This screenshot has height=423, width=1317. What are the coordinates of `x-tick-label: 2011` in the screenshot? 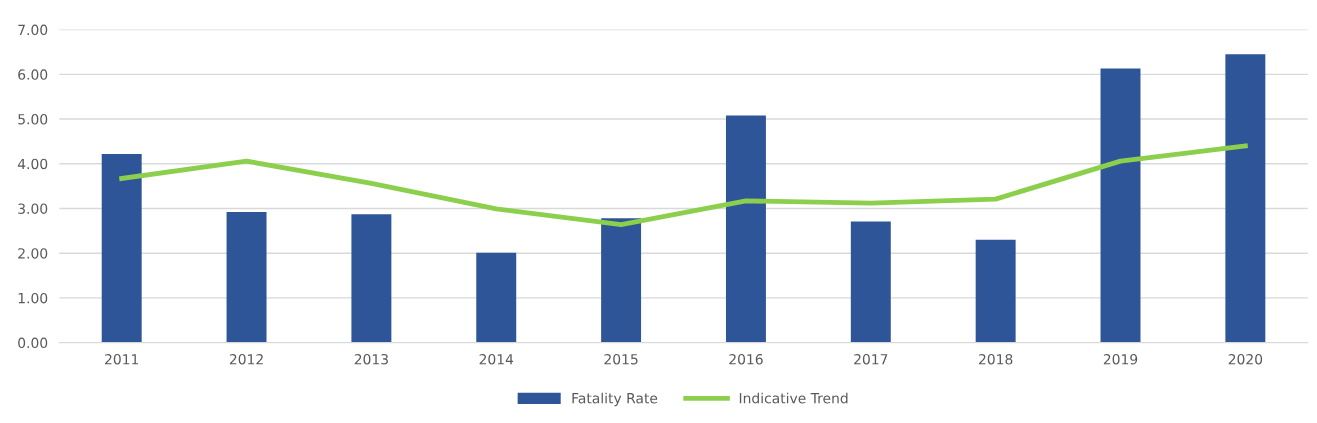 It's located at (122, 359).